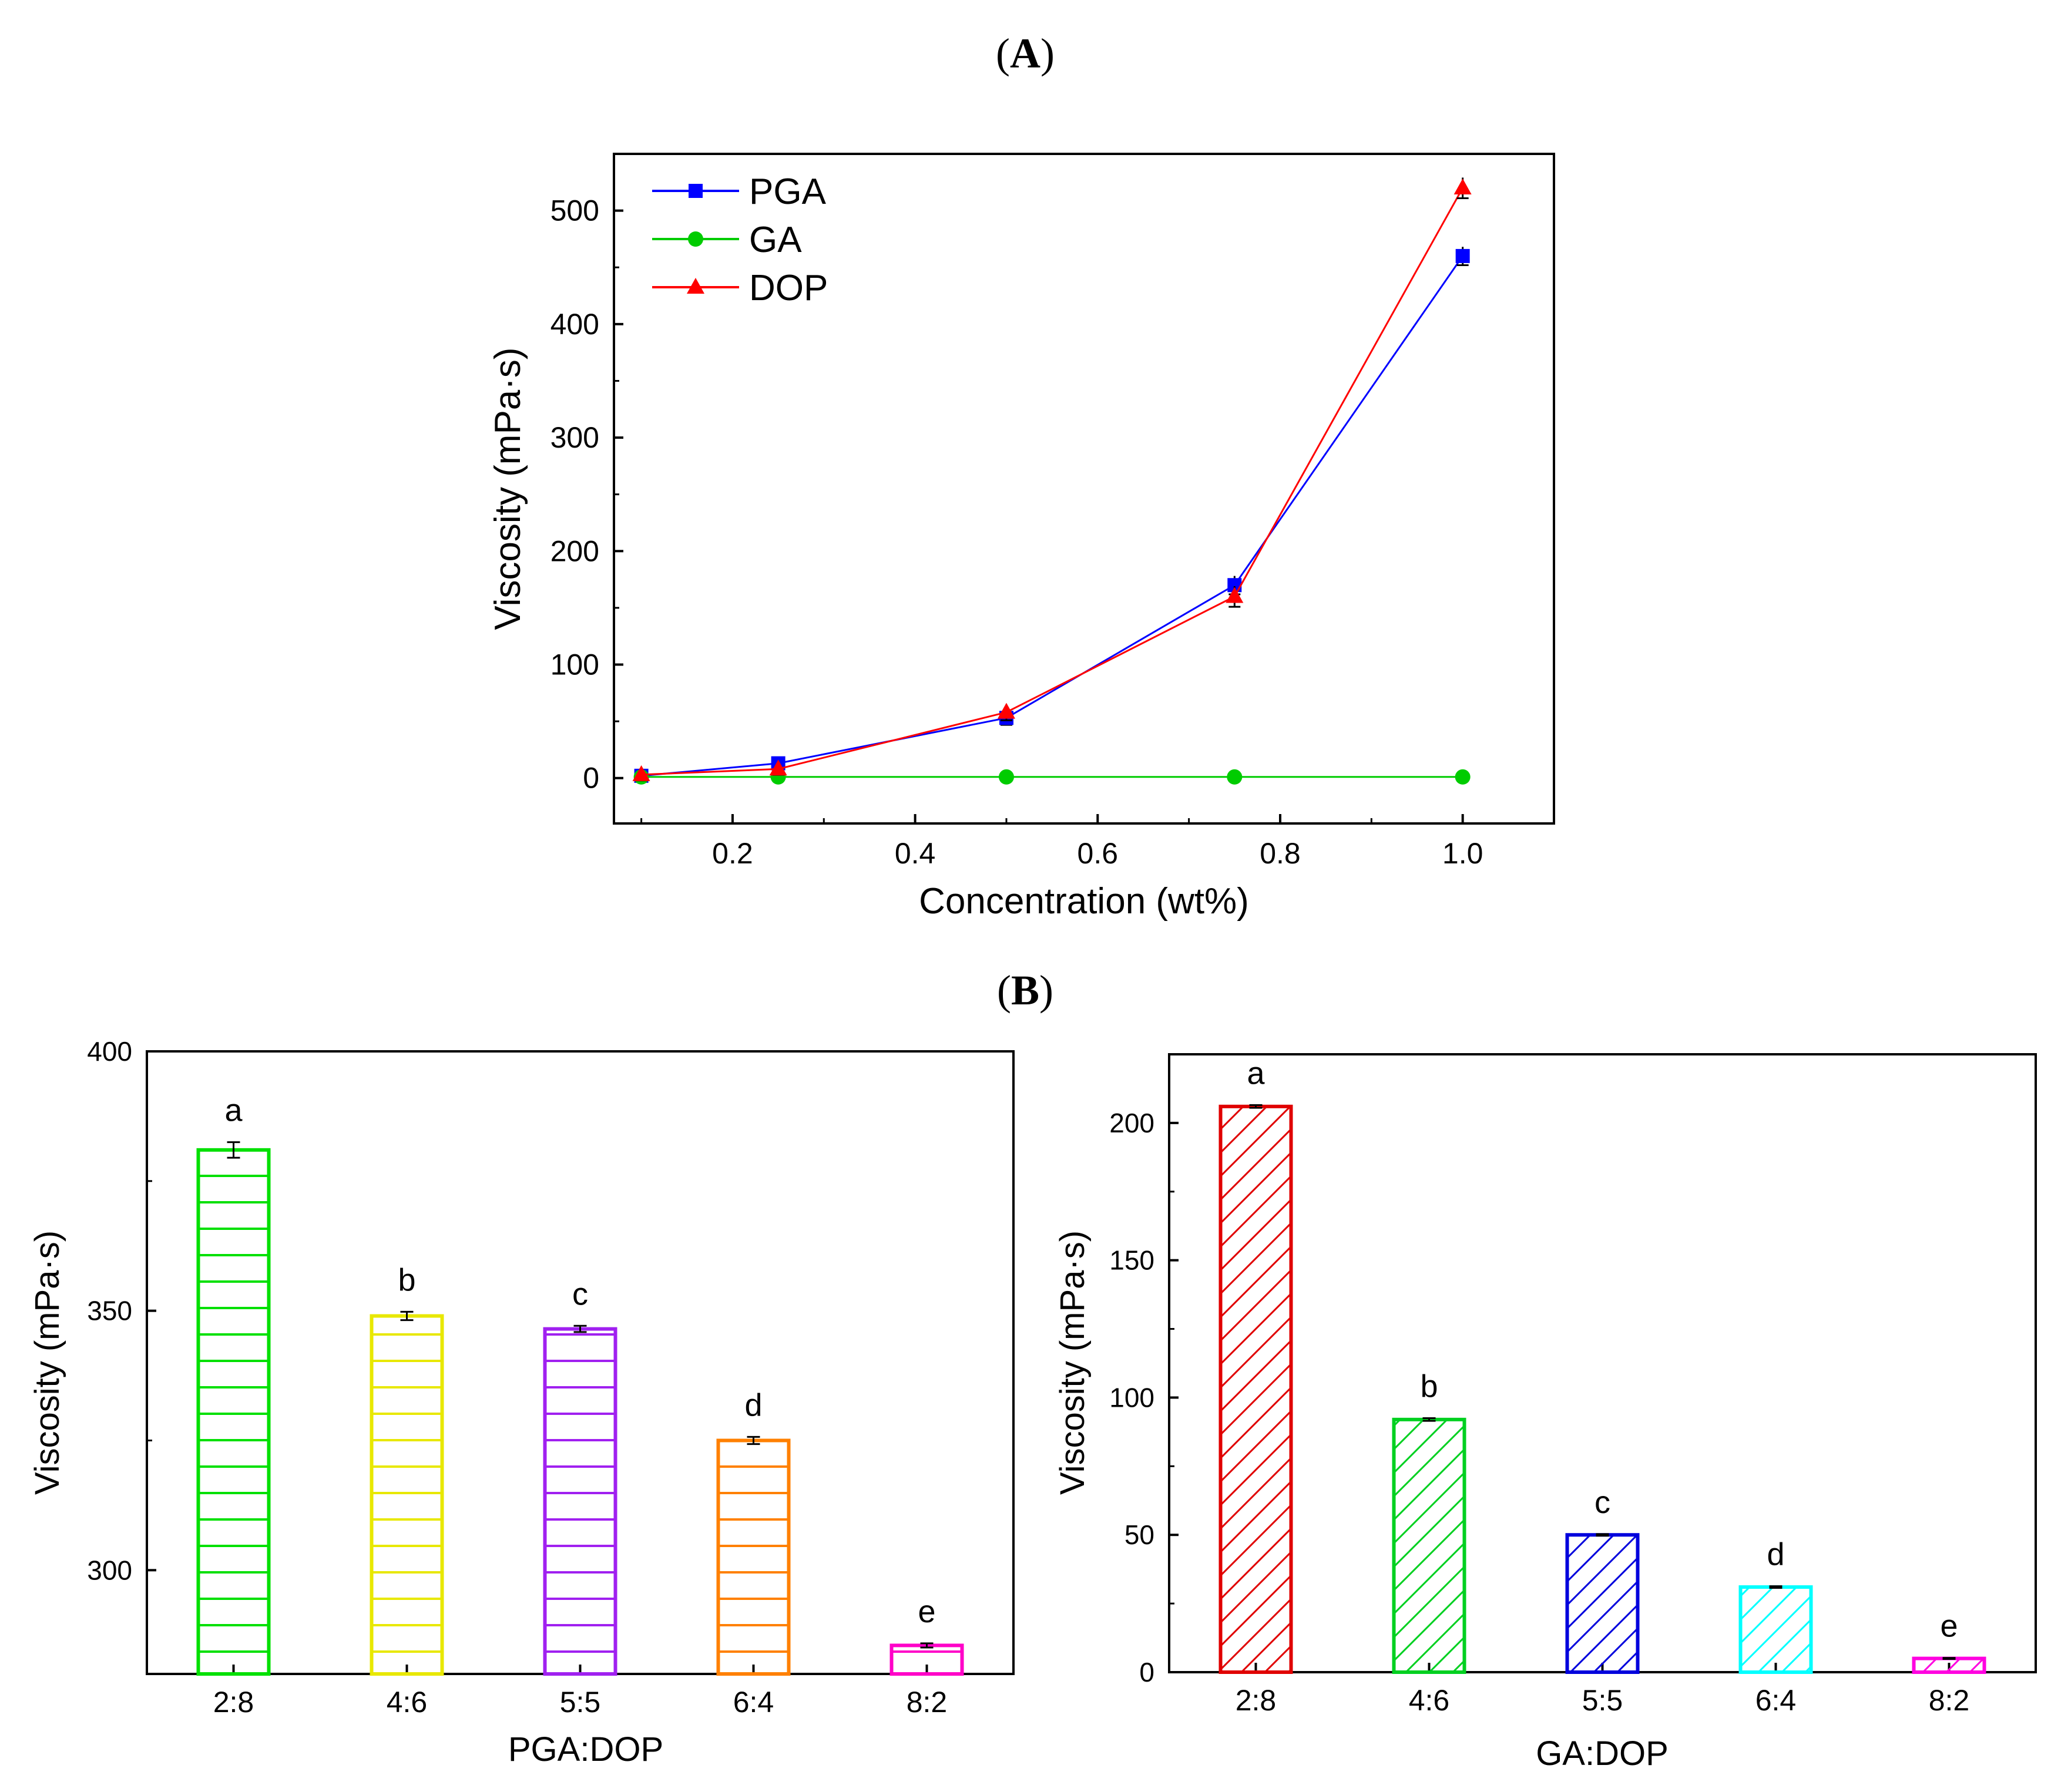 The image size is (2051, 1792). What do you see at coordinates (916, 853) in the screenshot?
I see `x-tick-label: 0.4` at bounding box center [916, 853].